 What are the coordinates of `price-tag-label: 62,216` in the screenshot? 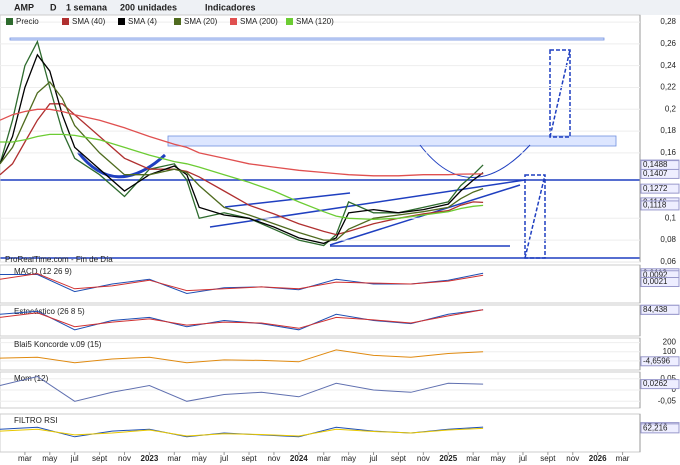 It's located at (655, 427).